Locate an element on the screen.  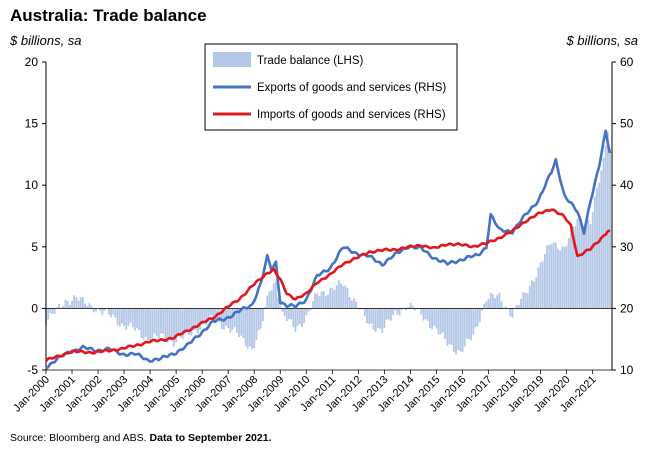
legend-label: Imports of goods and services (RHS) is located at coordinates (351, 115).